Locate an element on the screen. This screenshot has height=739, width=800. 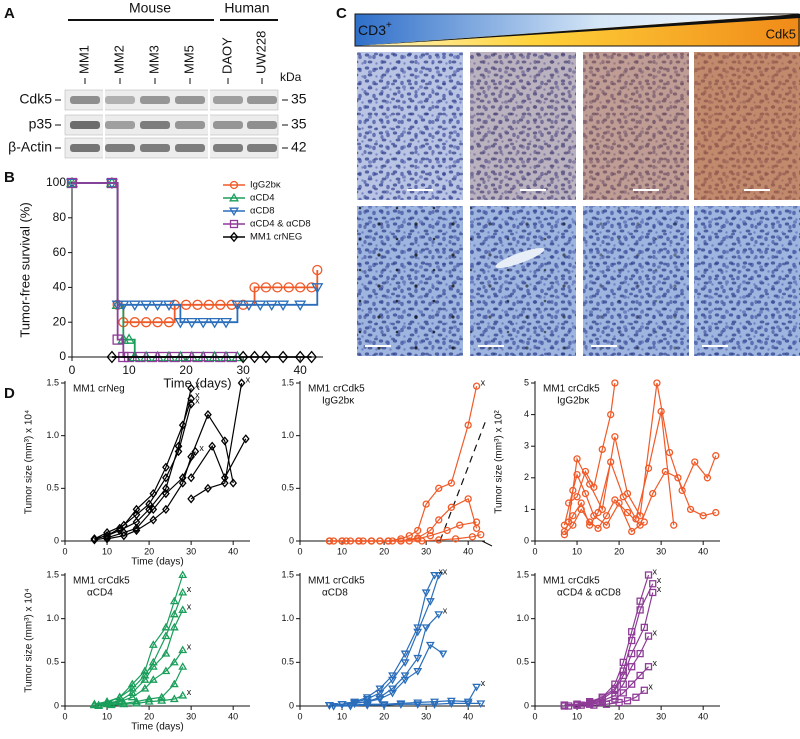
gradient-frame is located at coordinates (577, 30).